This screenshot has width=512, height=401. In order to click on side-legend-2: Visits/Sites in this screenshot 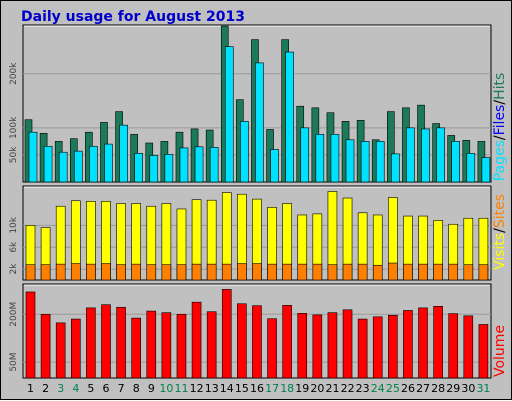, I will do `click(500, 232)`.